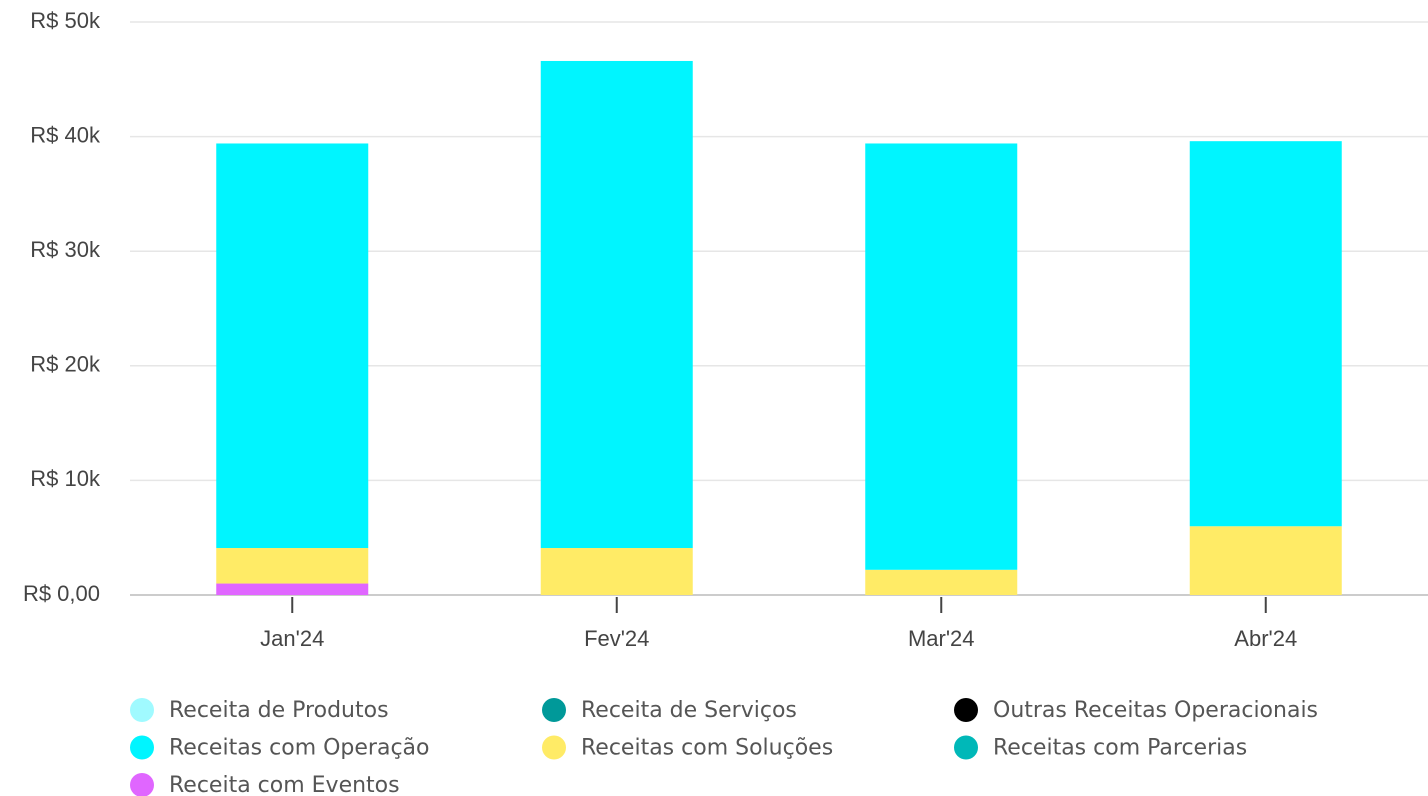  What do you see at coordinates (689, 710) in the screenshot?
I see `legend-label: Receita de Serviços` at bounding box center [689, 710].